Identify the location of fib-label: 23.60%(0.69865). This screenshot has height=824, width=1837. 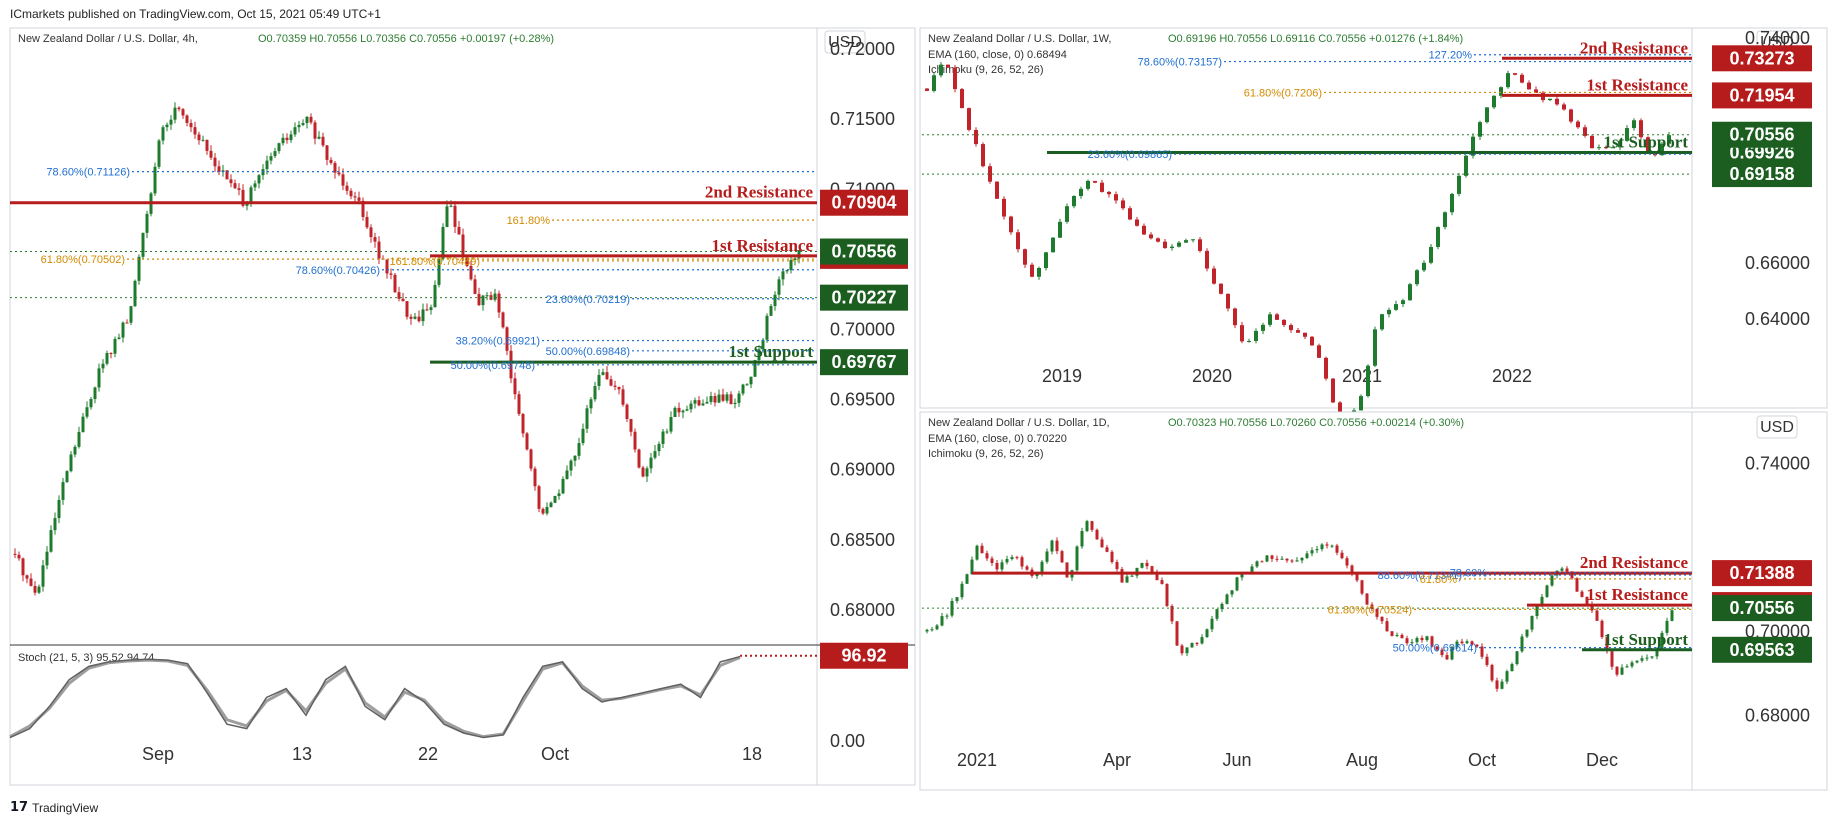
(1130, 155).